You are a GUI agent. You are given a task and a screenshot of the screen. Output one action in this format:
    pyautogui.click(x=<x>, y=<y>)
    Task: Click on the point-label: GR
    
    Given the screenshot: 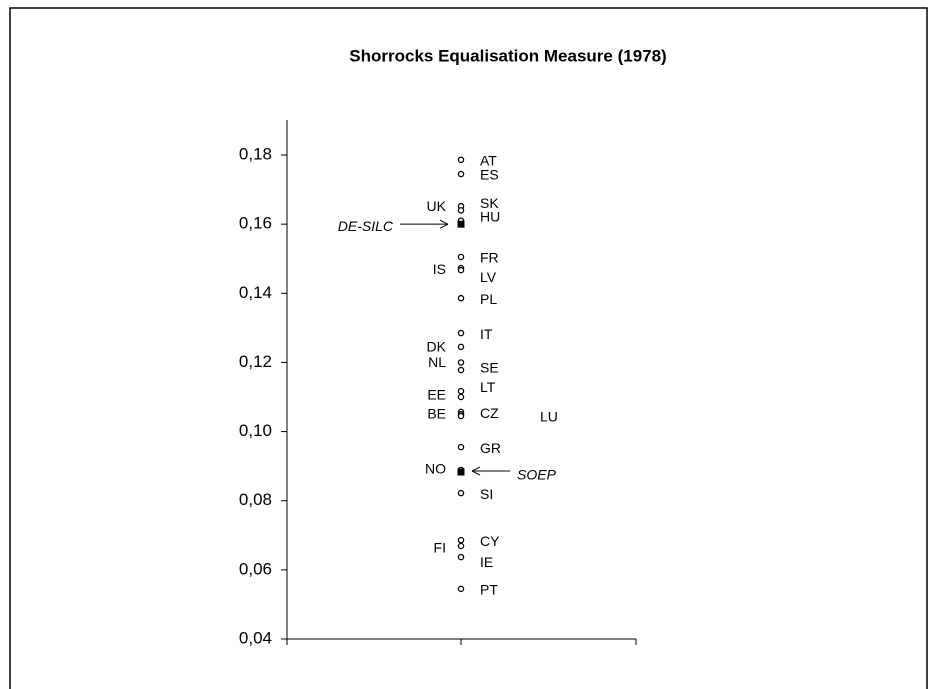 What is the action you would take?
    pyautogui.click(x=490, y=448)
    